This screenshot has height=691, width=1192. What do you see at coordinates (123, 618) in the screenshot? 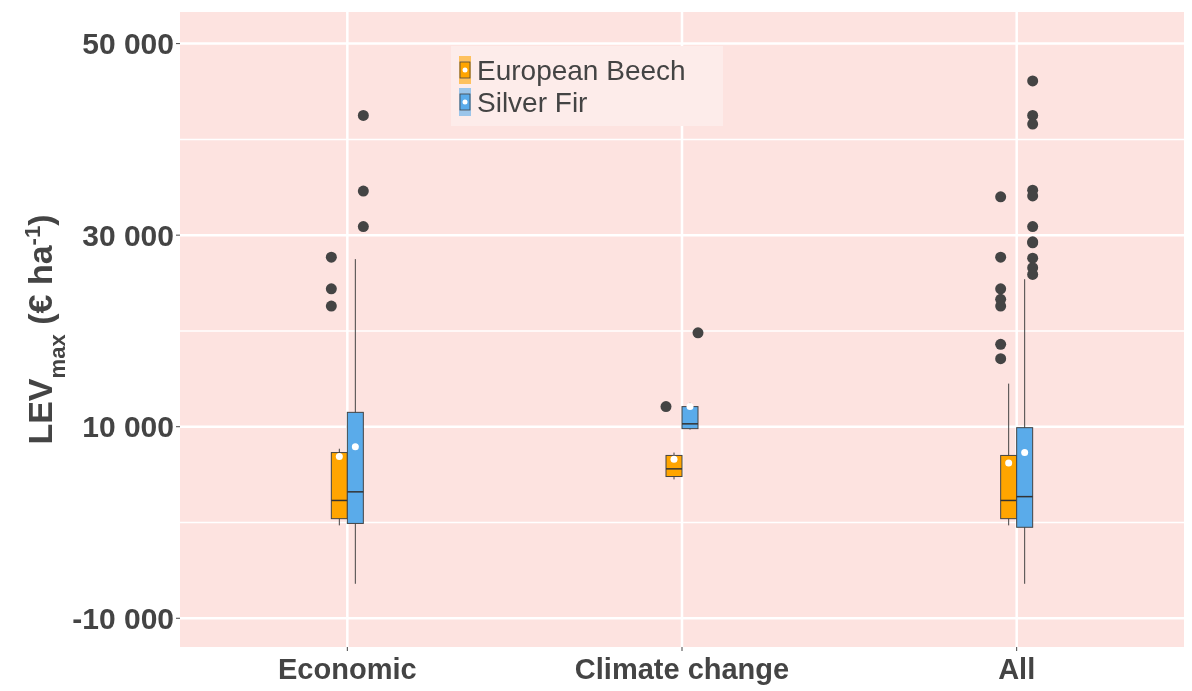
I see `y-tick-label: -10 000` at bounding box center [123, 618].